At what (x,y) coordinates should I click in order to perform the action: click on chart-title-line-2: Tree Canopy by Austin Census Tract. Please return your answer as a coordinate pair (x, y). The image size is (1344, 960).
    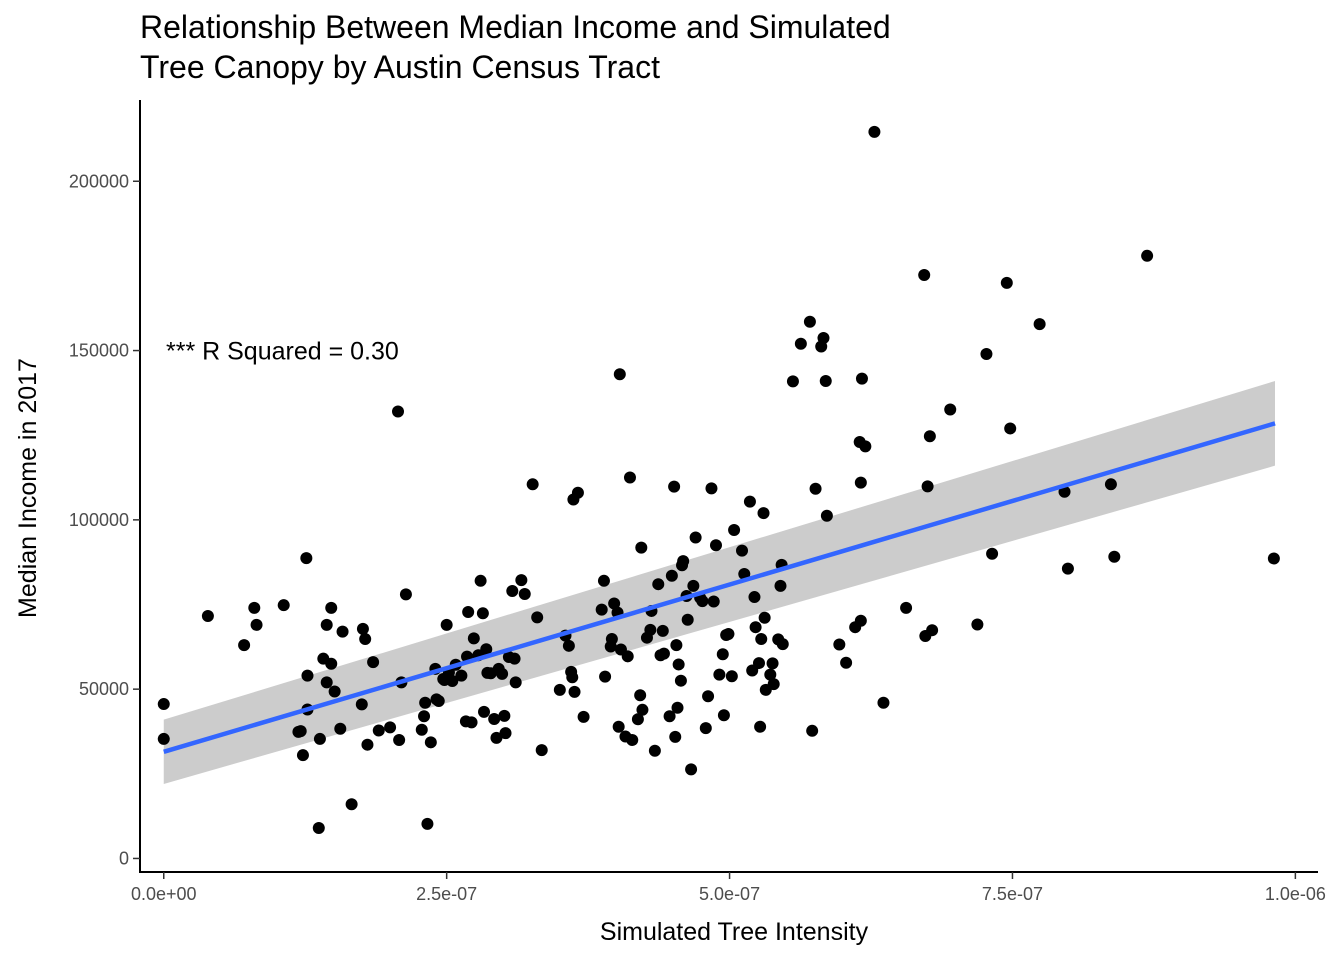
    Looking at the image, I should click on (400, 67).